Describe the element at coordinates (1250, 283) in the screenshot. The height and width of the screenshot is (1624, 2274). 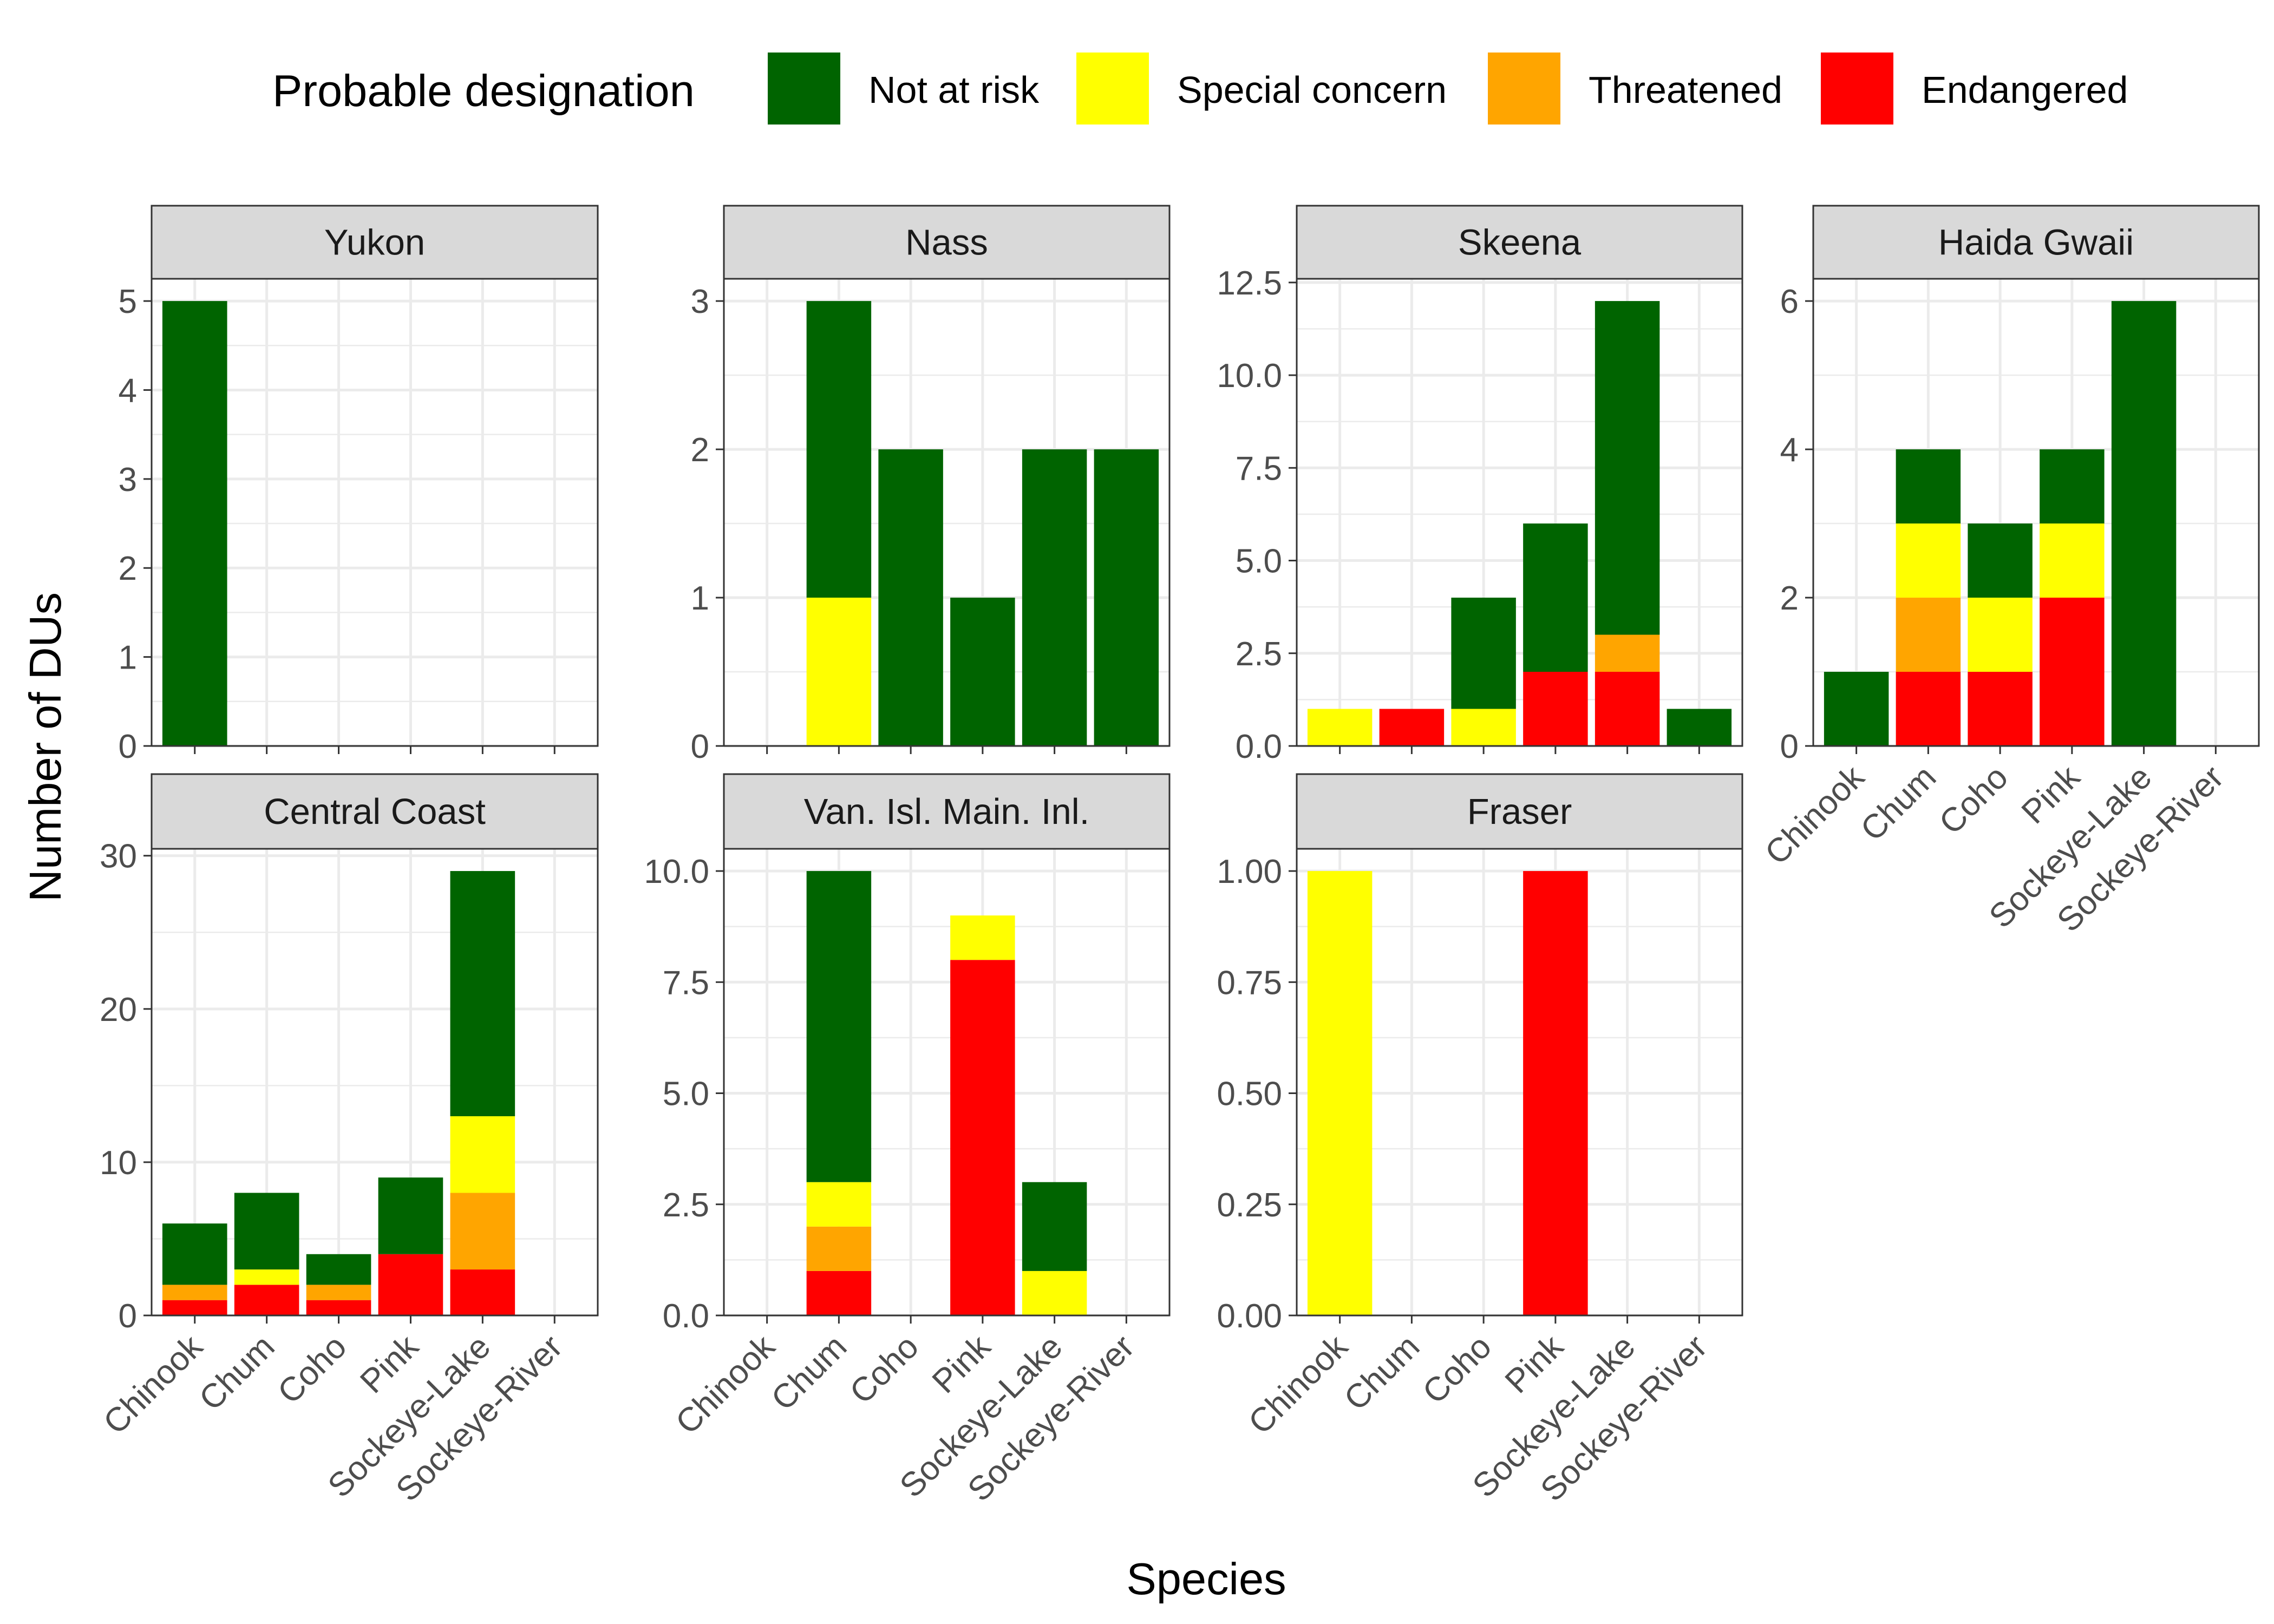
I see `y-tick-label: 12.5` at that location.